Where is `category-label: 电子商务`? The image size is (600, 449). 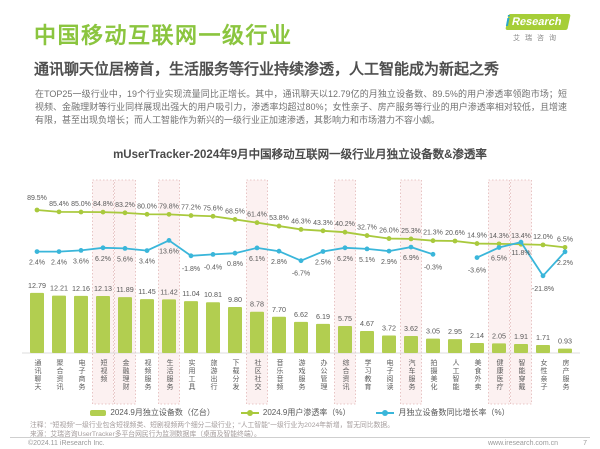
category-label: 电子商务 is located at coordinates (81, 375).